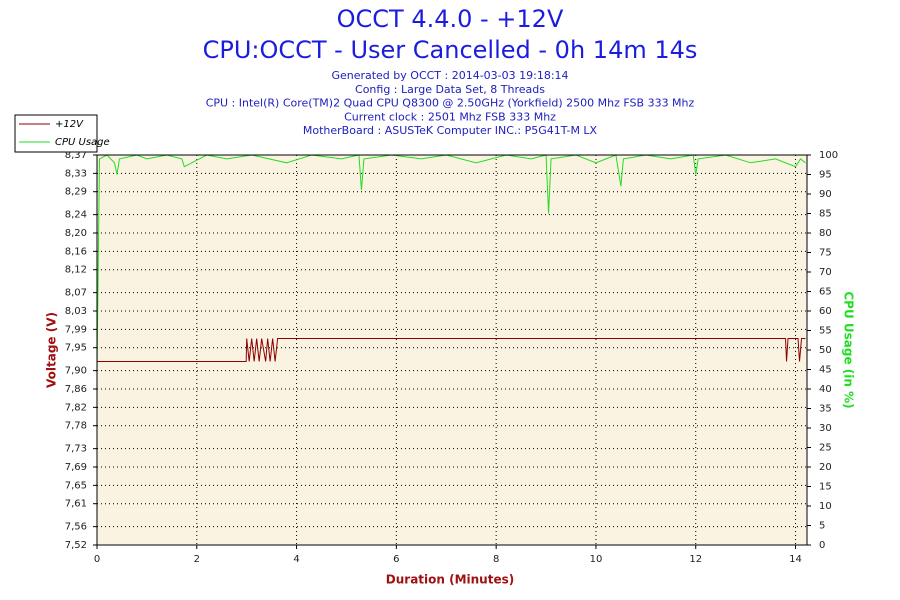 This screenshot has width=900, height=600. What do you see at coordinates (825, 350) in the screenshot?
I see `y2-tick-label: 50` at bounding box center [825, 350].